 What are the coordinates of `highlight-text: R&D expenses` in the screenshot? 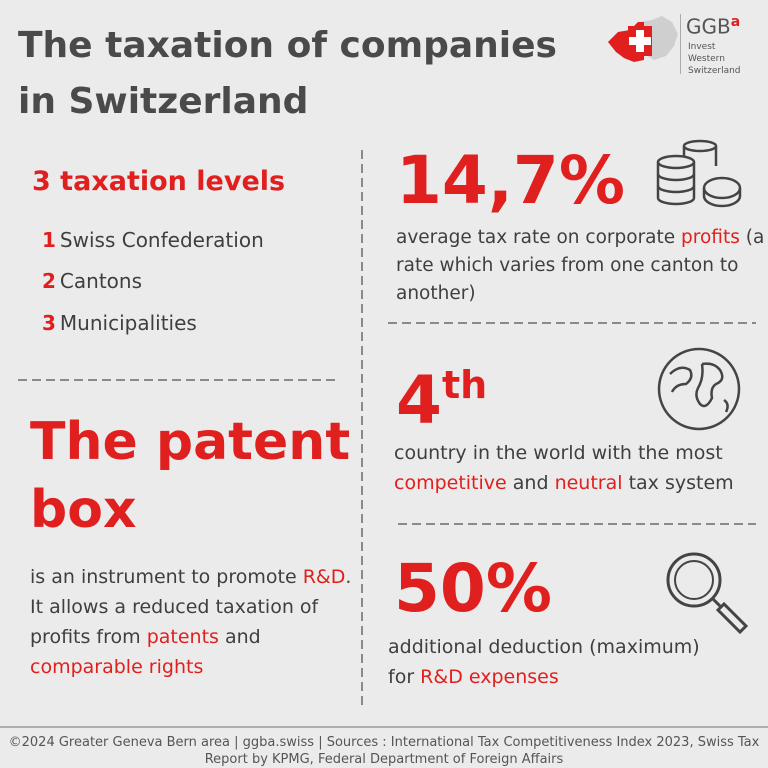 It's located at (489, 677).